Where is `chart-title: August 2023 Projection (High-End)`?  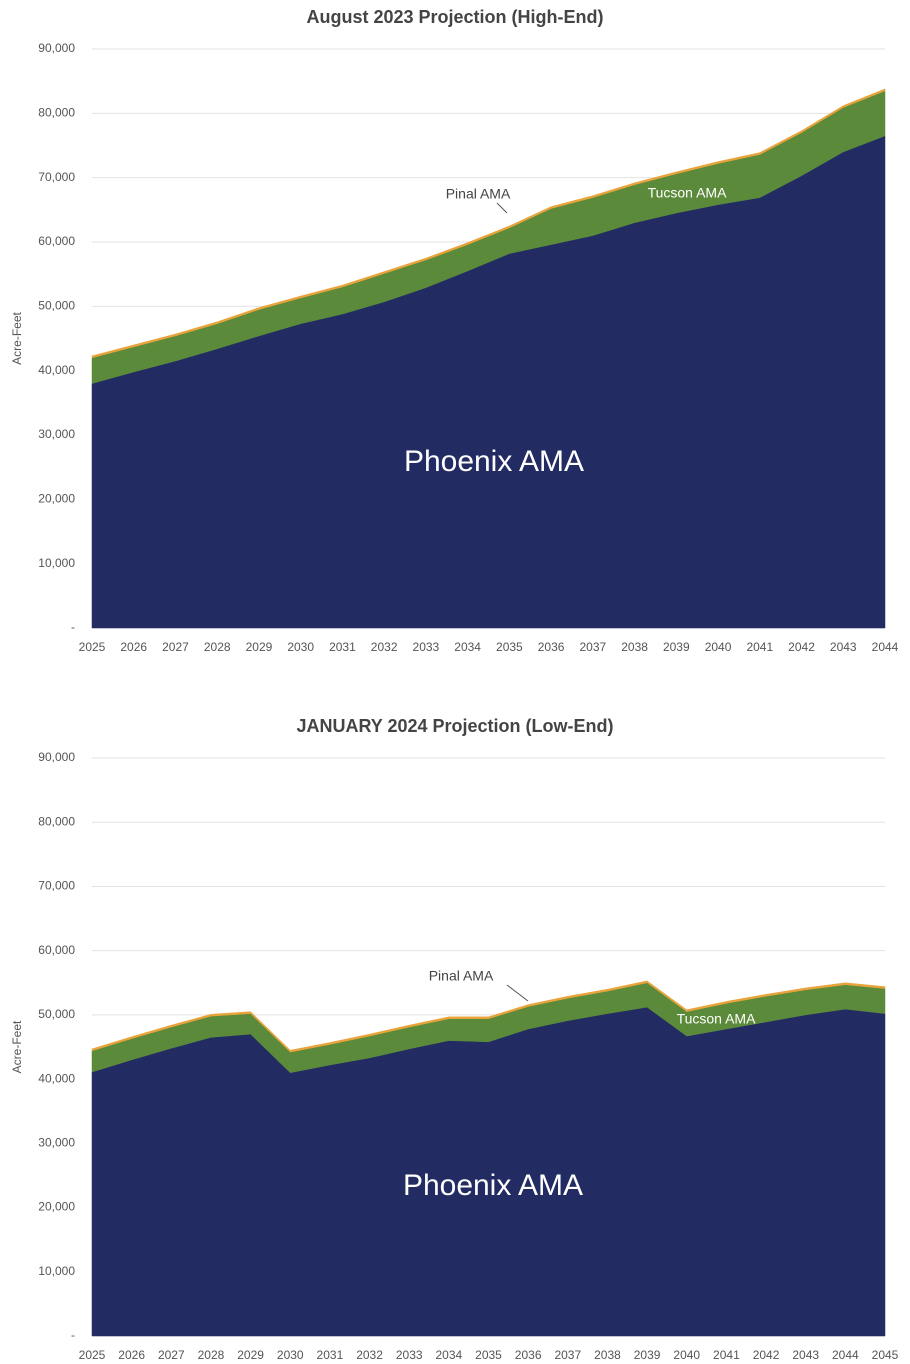
chart-title: August 2023 Projection (High-End) is located at coordinates (454, 17).